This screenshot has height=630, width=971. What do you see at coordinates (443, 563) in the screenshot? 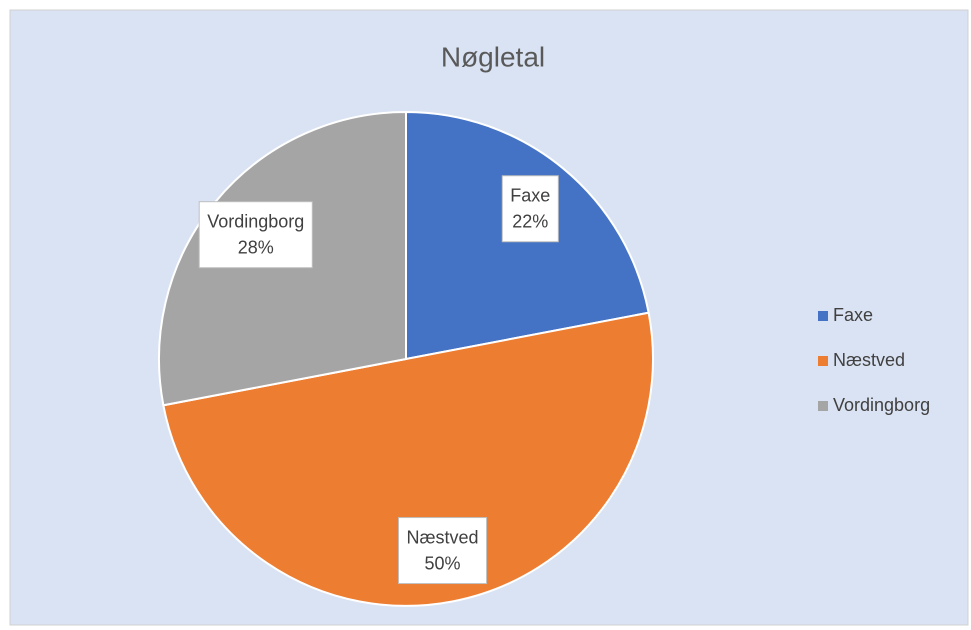
I see `label-value: 50%` at bounding box center [443, 563].